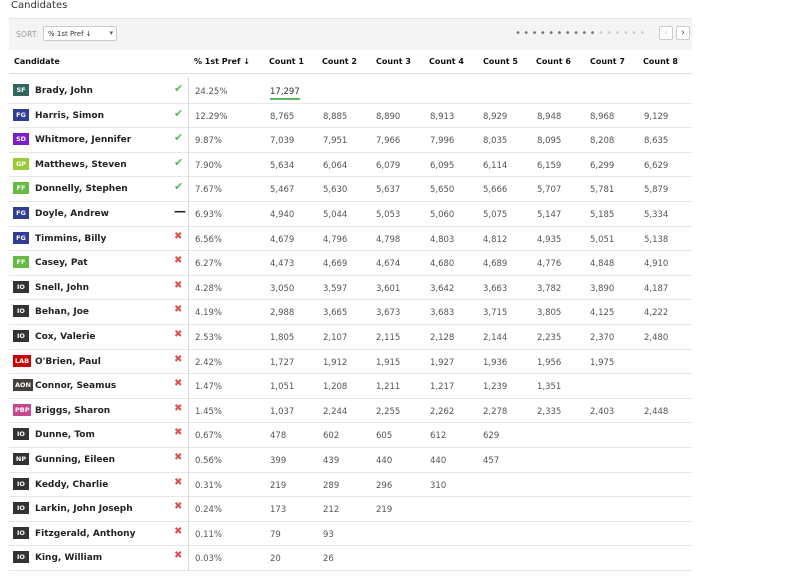 This screenshot has height=576, width=800. I want to click on count-cell: 79, so click(275, 534).